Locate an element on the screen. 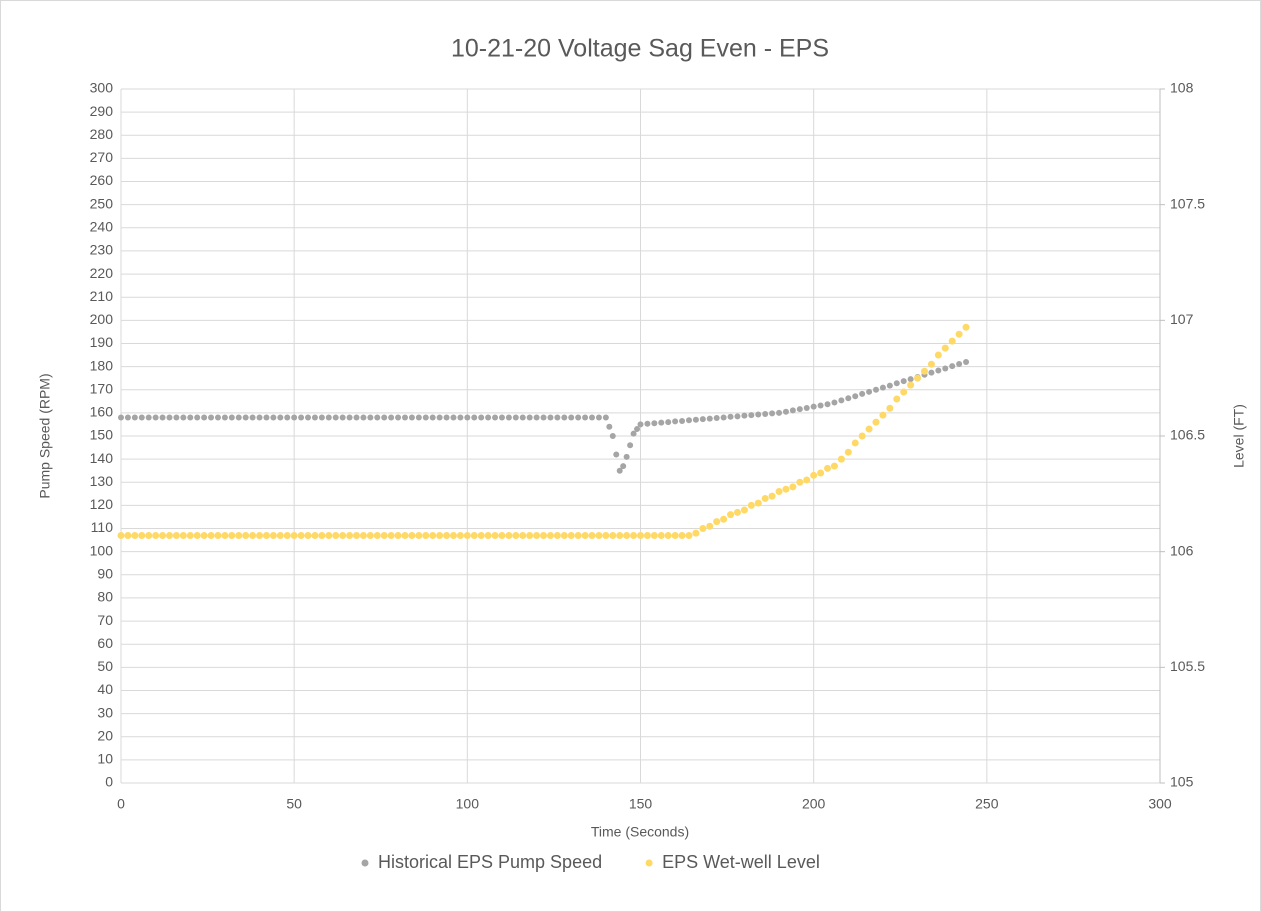 The width and height of the screenshot is (1261, 912). legend-marker is located at coordinates (649, 863).